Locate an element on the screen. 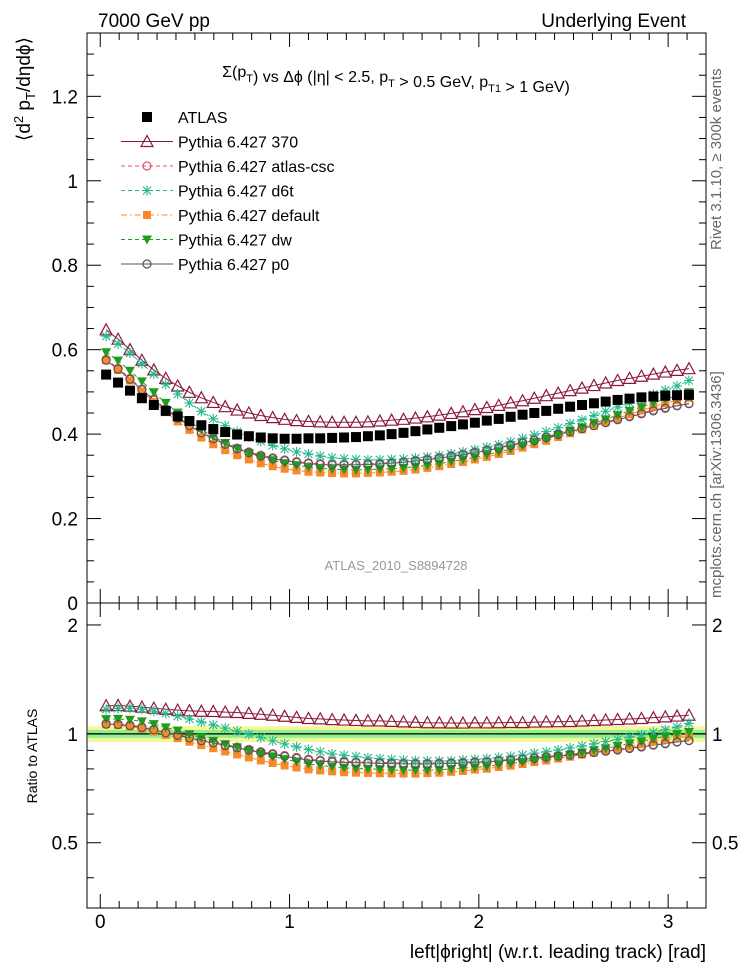 The width and height of the screenshot is (746, 972). series-line-pythia-6-427-d6t is located at coordinates (397, 398).